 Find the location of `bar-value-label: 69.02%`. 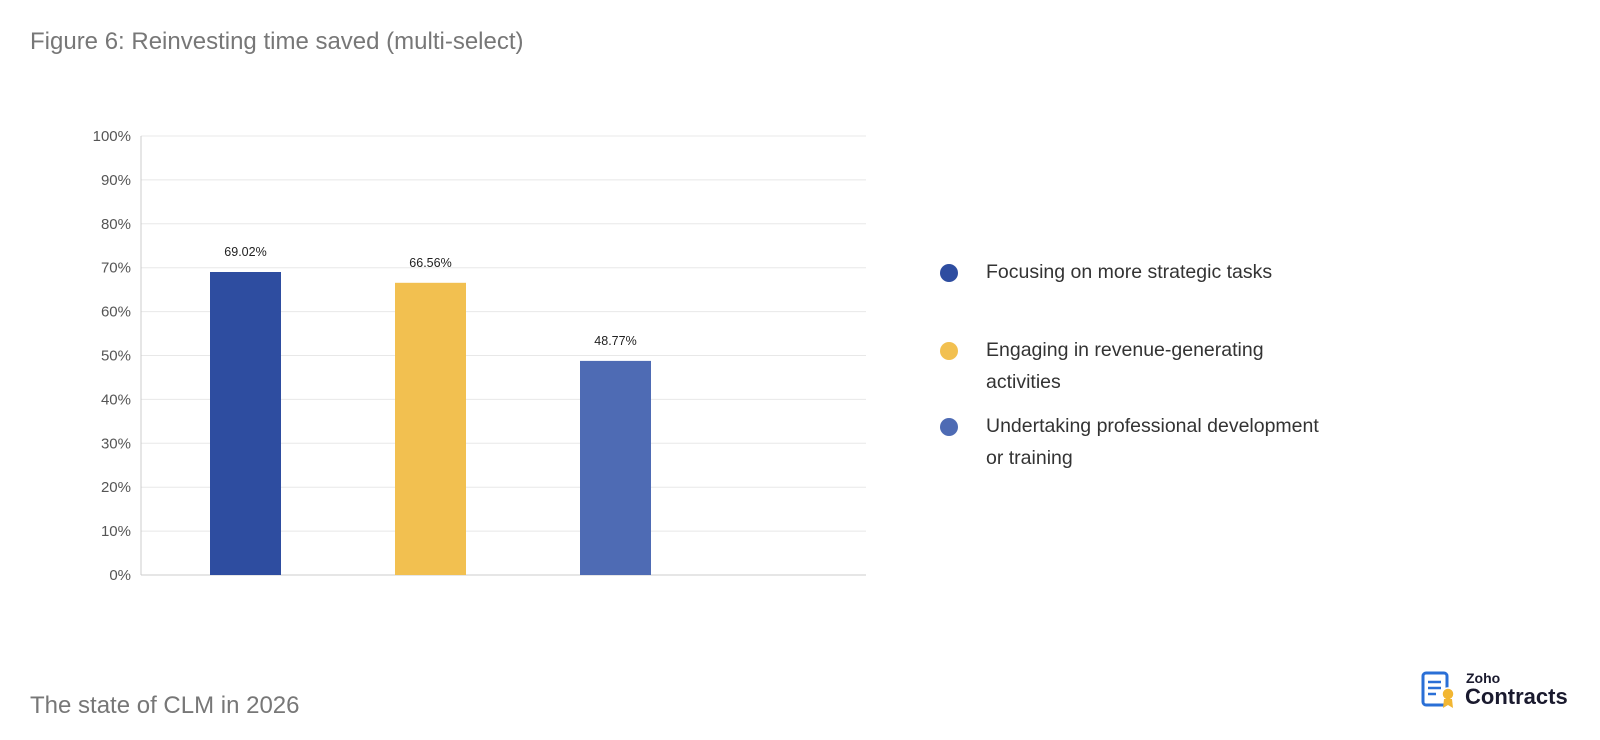

bar-value-label: 69.02% is located at coordinates (245, 252).